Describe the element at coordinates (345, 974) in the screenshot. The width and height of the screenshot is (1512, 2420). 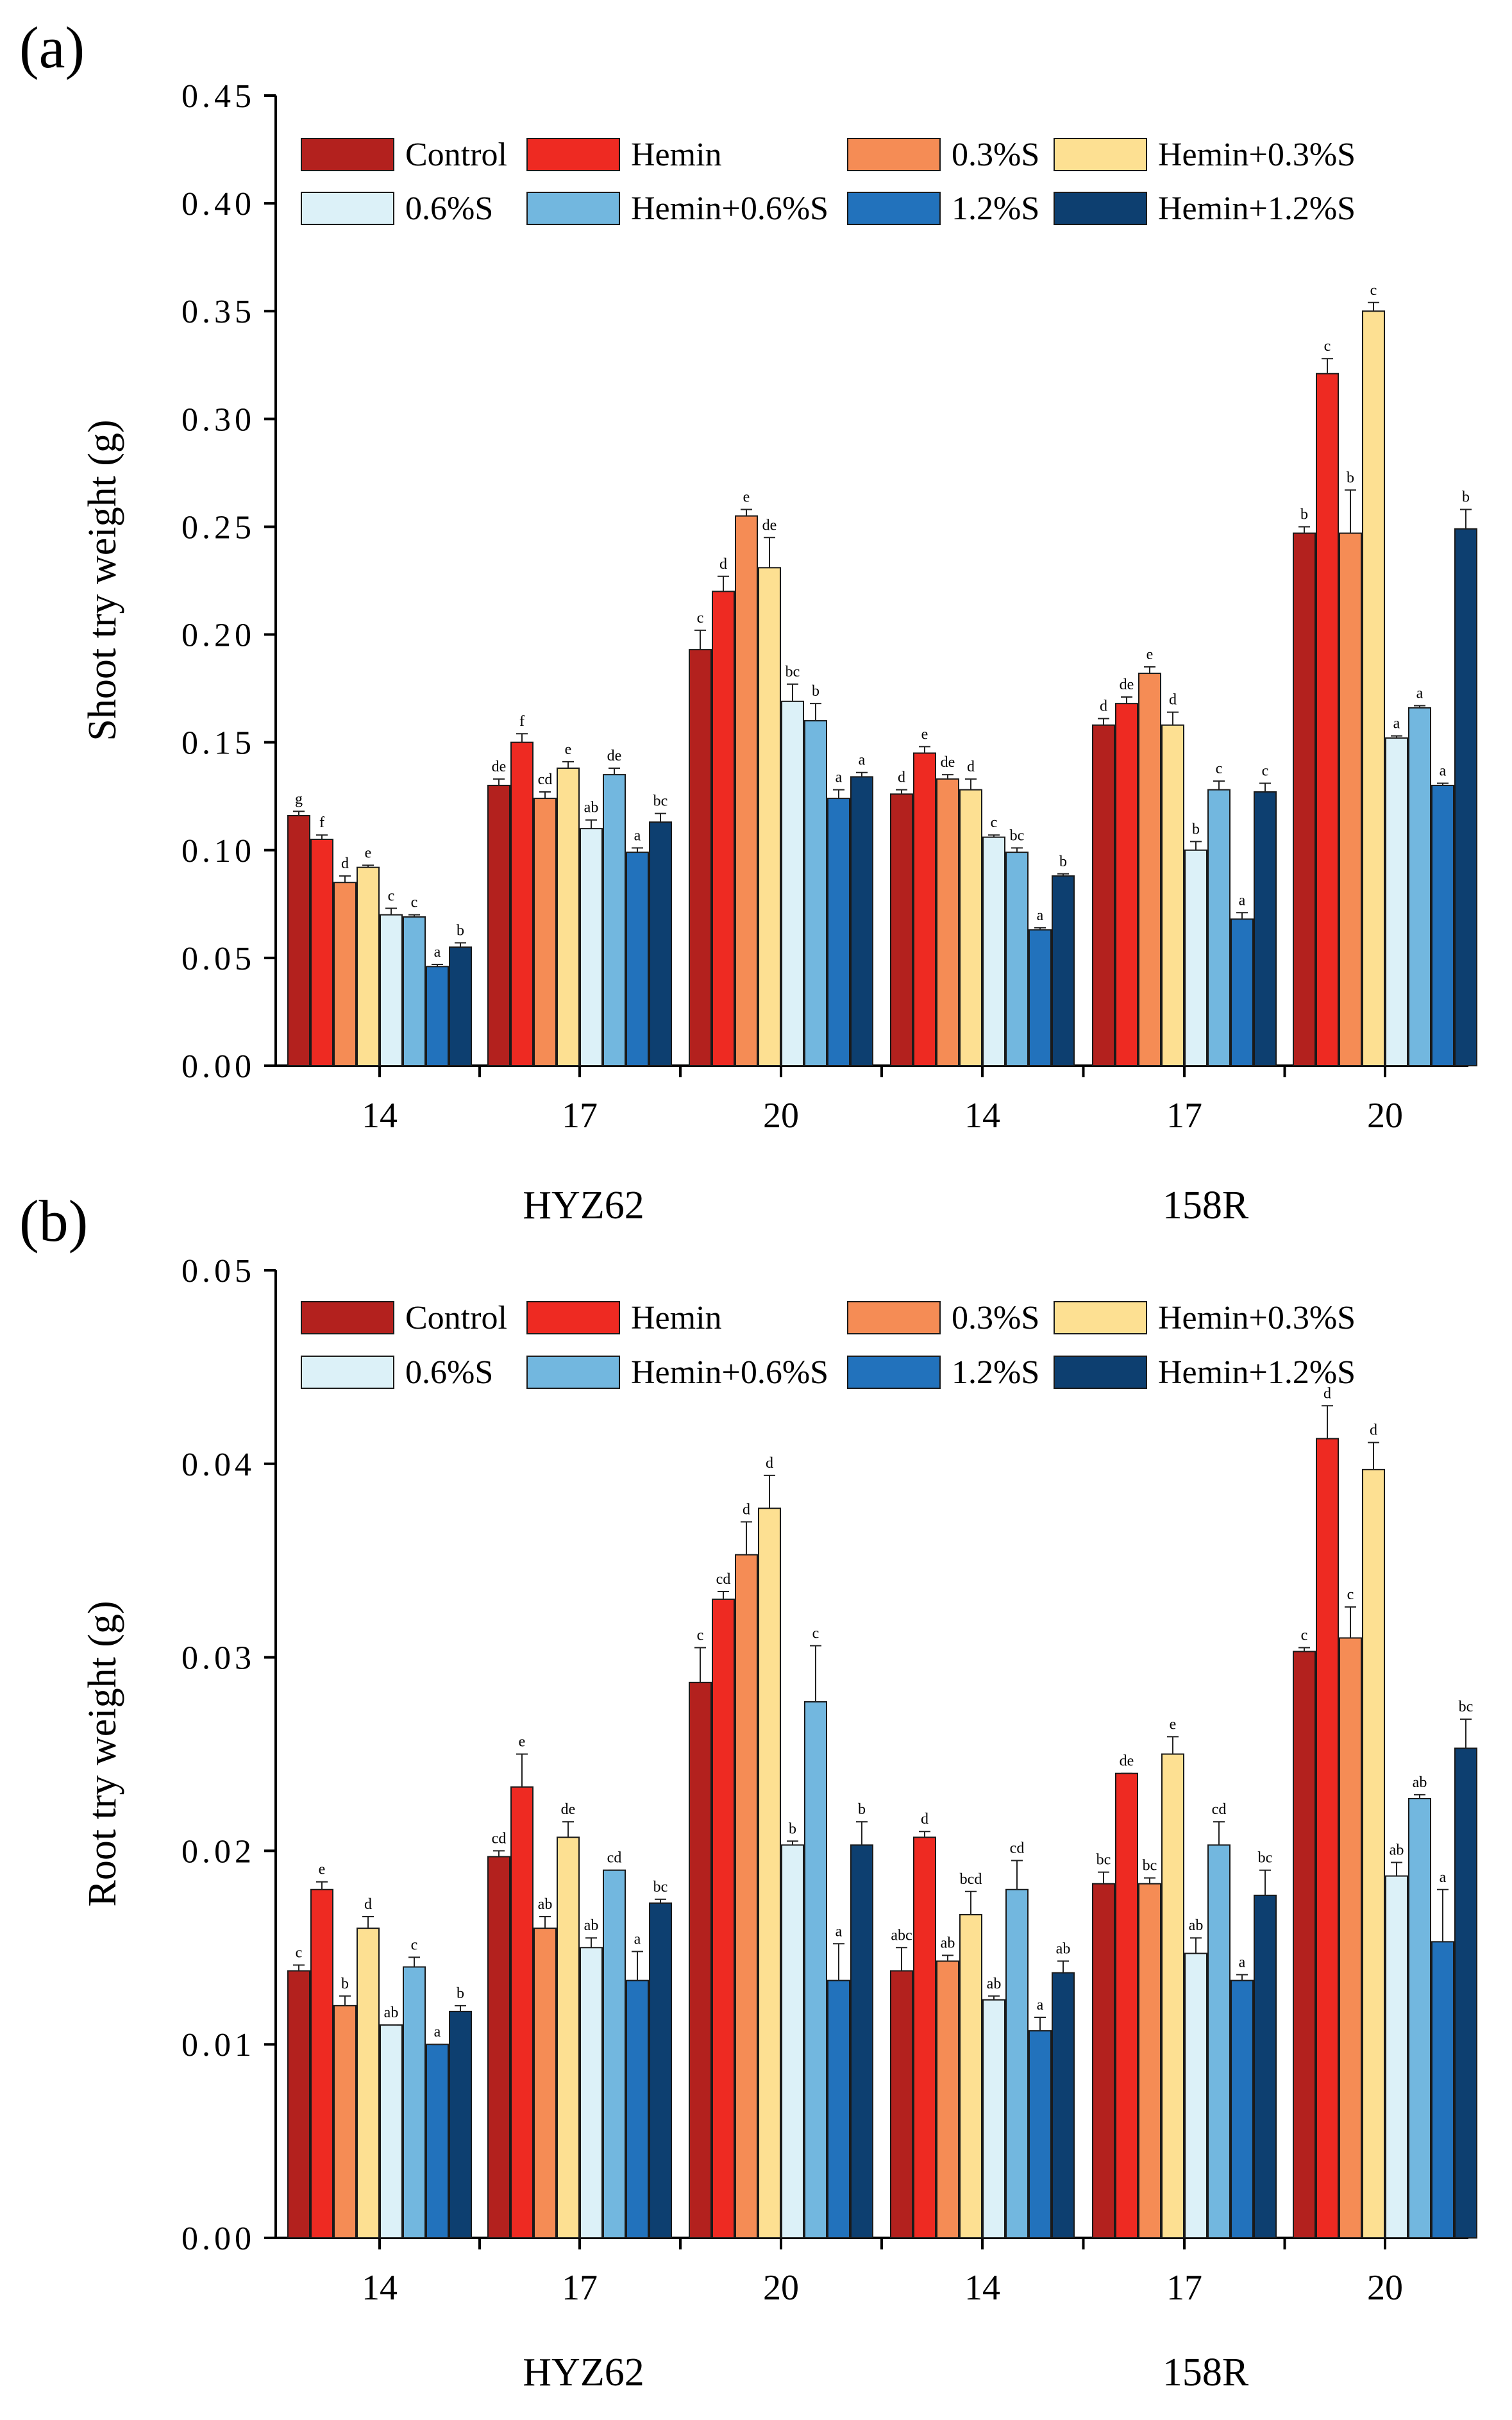
I see `bar: 0.3%S 14: 0.085` at that location.